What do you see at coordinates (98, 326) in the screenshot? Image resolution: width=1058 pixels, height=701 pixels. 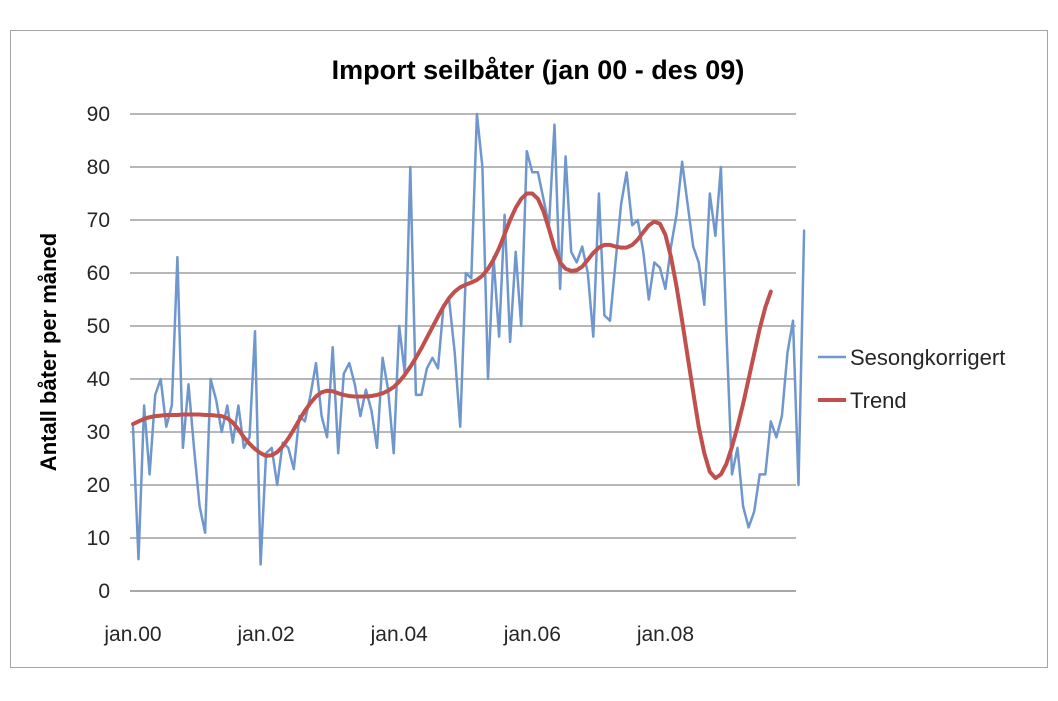 I see `y-tick-label: 50` at bounding box center [98, 326].